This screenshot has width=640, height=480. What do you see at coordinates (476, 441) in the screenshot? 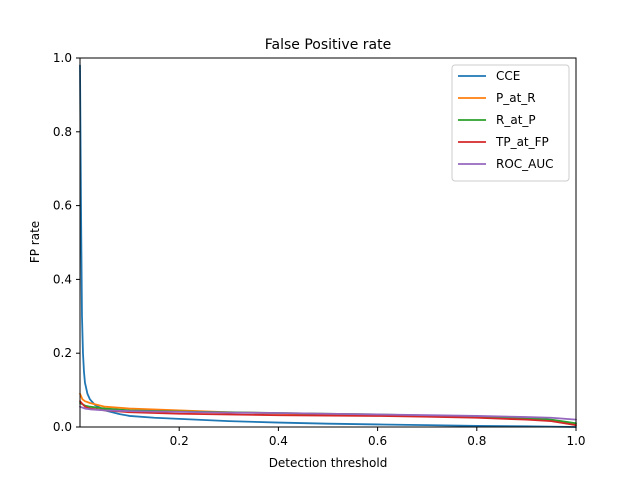
I see `x-tick-label: 0.8` at bounding box center [476, 441].